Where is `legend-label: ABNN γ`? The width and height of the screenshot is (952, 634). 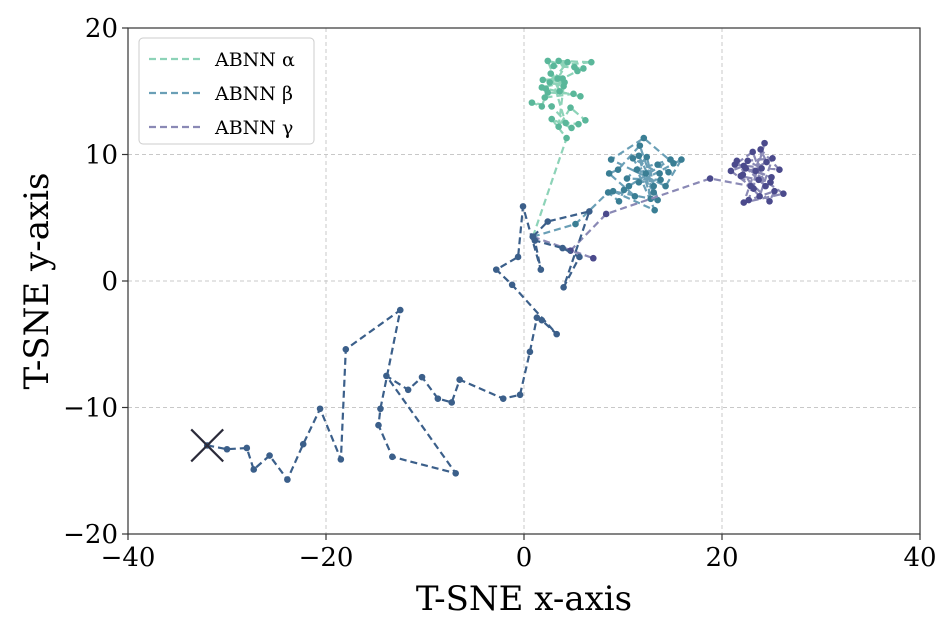
legend-label: ABNN γ is located at coordinates (253, 128).